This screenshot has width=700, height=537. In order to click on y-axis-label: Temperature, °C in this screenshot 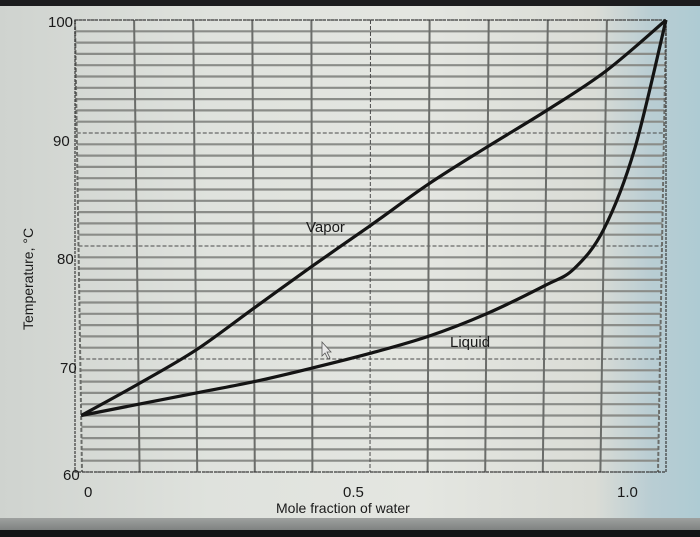, I will do `click(28, 279)`.